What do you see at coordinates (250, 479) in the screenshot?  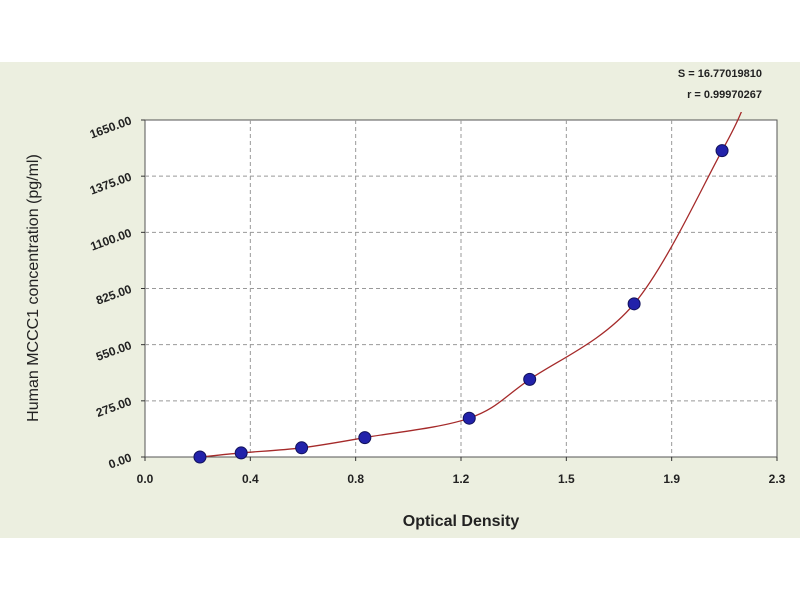 I see `x-tick-label: 0.4` at bounding box center [250, 479].